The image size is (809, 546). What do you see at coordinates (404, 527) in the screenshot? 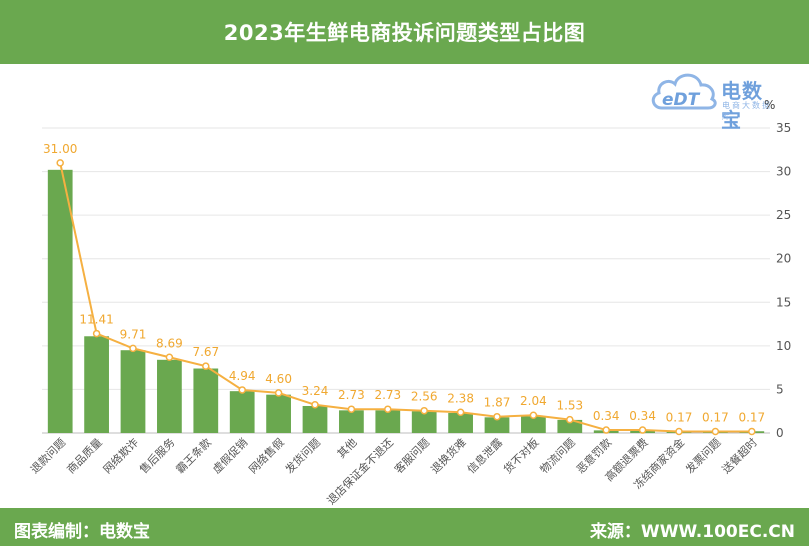
I see `footer: 图表编制：电数宝 来源：WWW.100EC.CN` at bounding box center [404, 527].